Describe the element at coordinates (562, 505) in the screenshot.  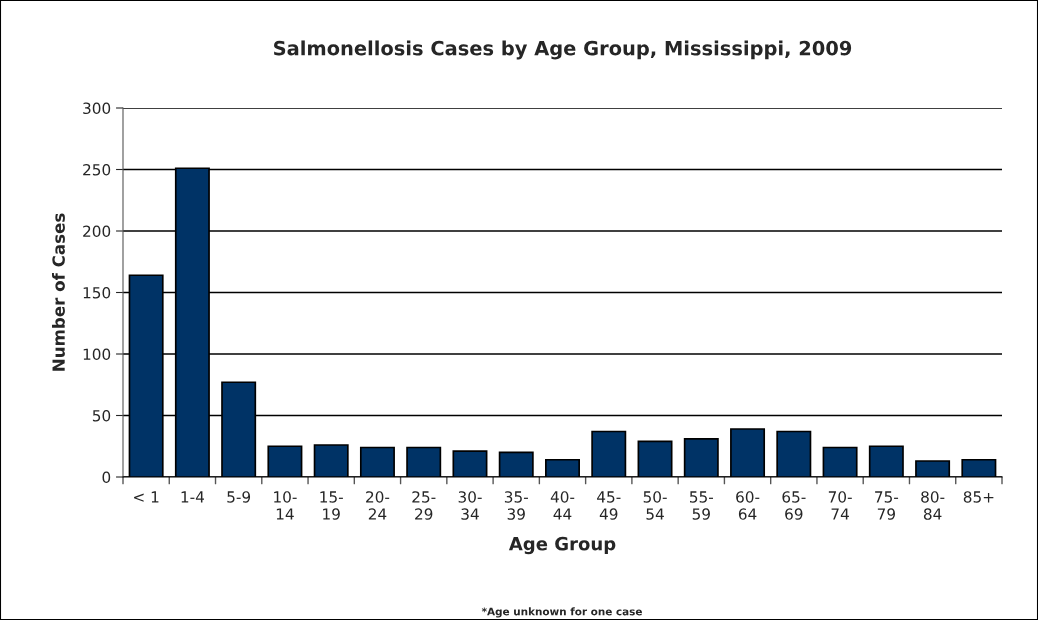
I see `x-tick-label: 40- 44` at that location.